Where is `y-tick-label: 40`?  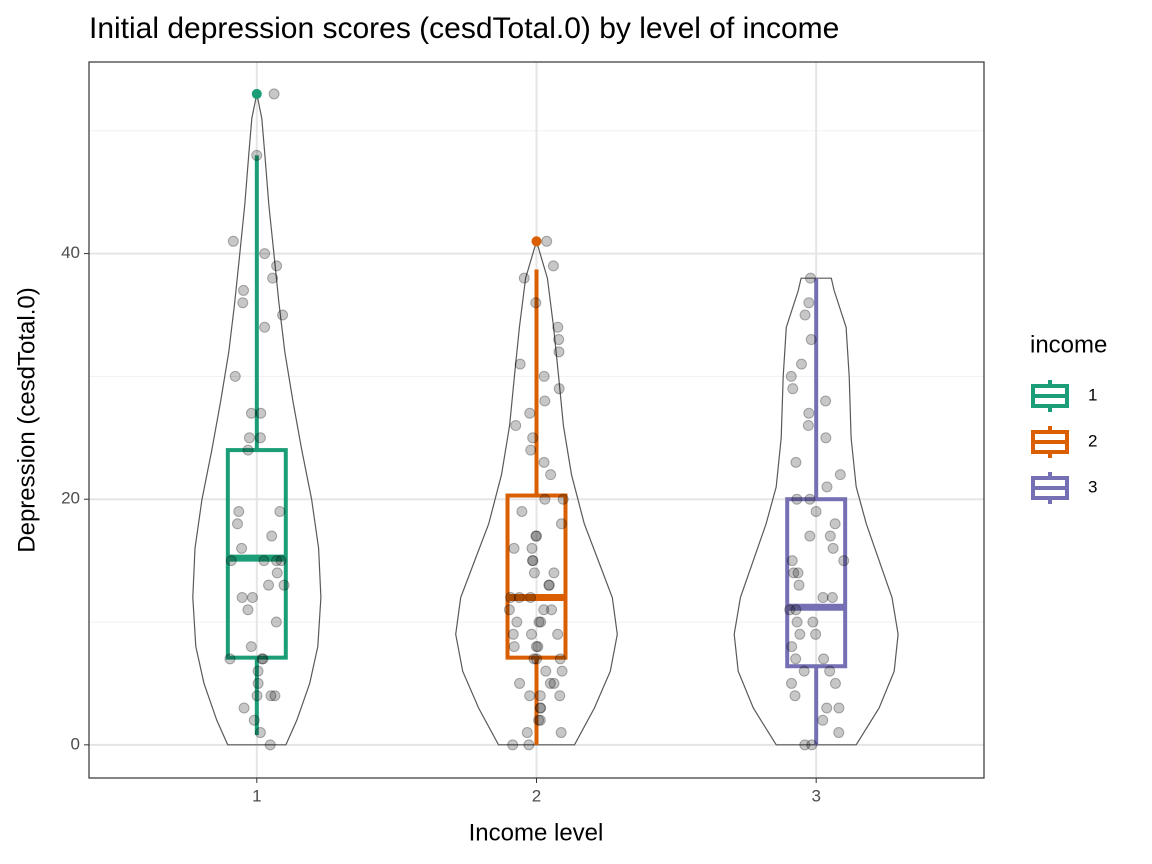 y-tick-label: 40 is located at coordinates (70, 252).